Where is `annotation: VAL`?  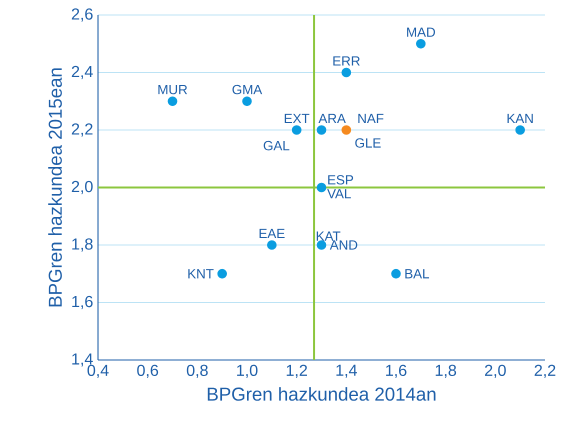 annotation: VAL is located at coordinates (339, 193).